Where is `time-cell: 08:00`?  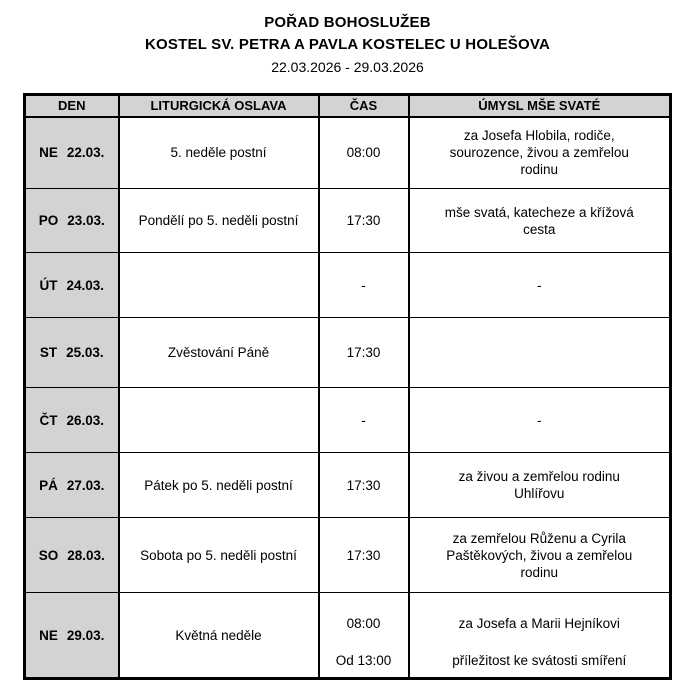 time-cell: 08:00 is located at coordinates (363, 152).